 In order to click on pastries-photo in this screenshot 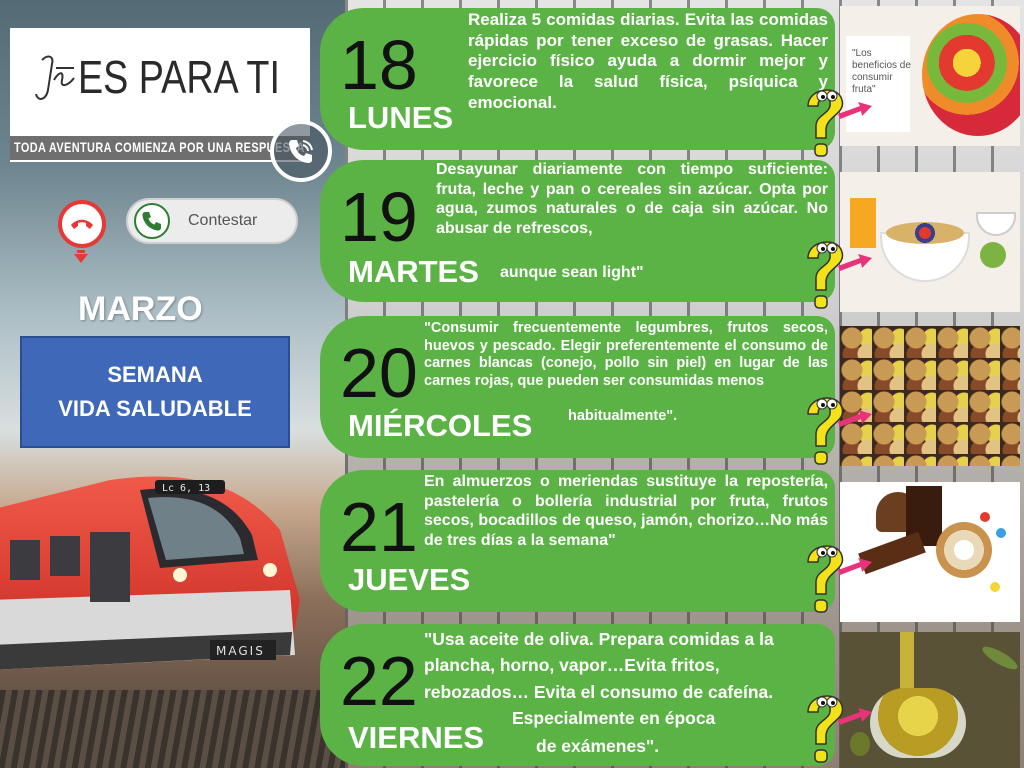, I will do `click(930, 552)`.